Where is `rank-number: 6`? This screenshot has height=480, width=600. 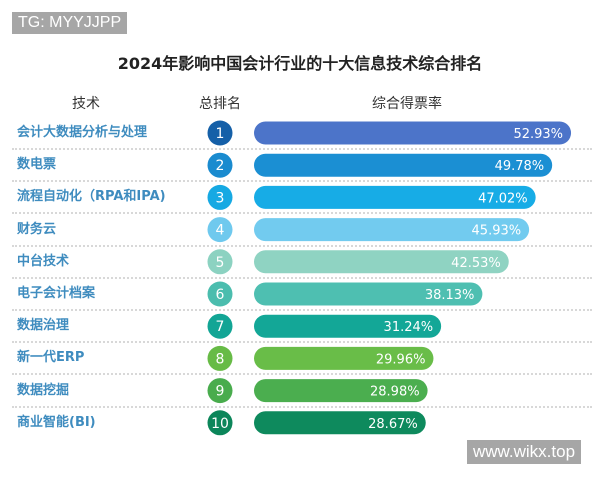 rank-number: 6 is located at coordinates (220, 295).